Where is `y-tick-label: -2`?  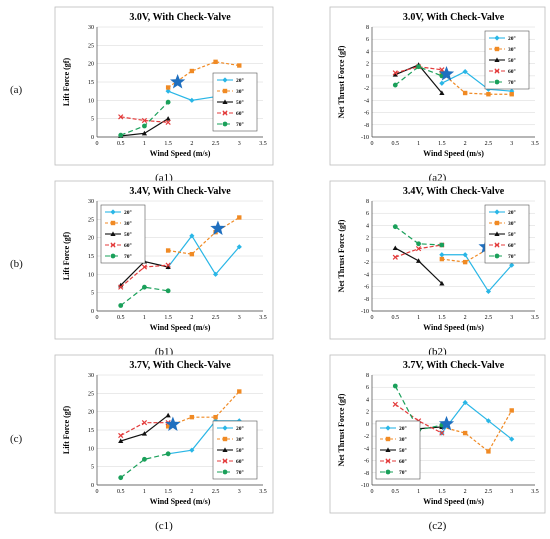 y-tick-label: -2 is located at coordinates (366, 89).